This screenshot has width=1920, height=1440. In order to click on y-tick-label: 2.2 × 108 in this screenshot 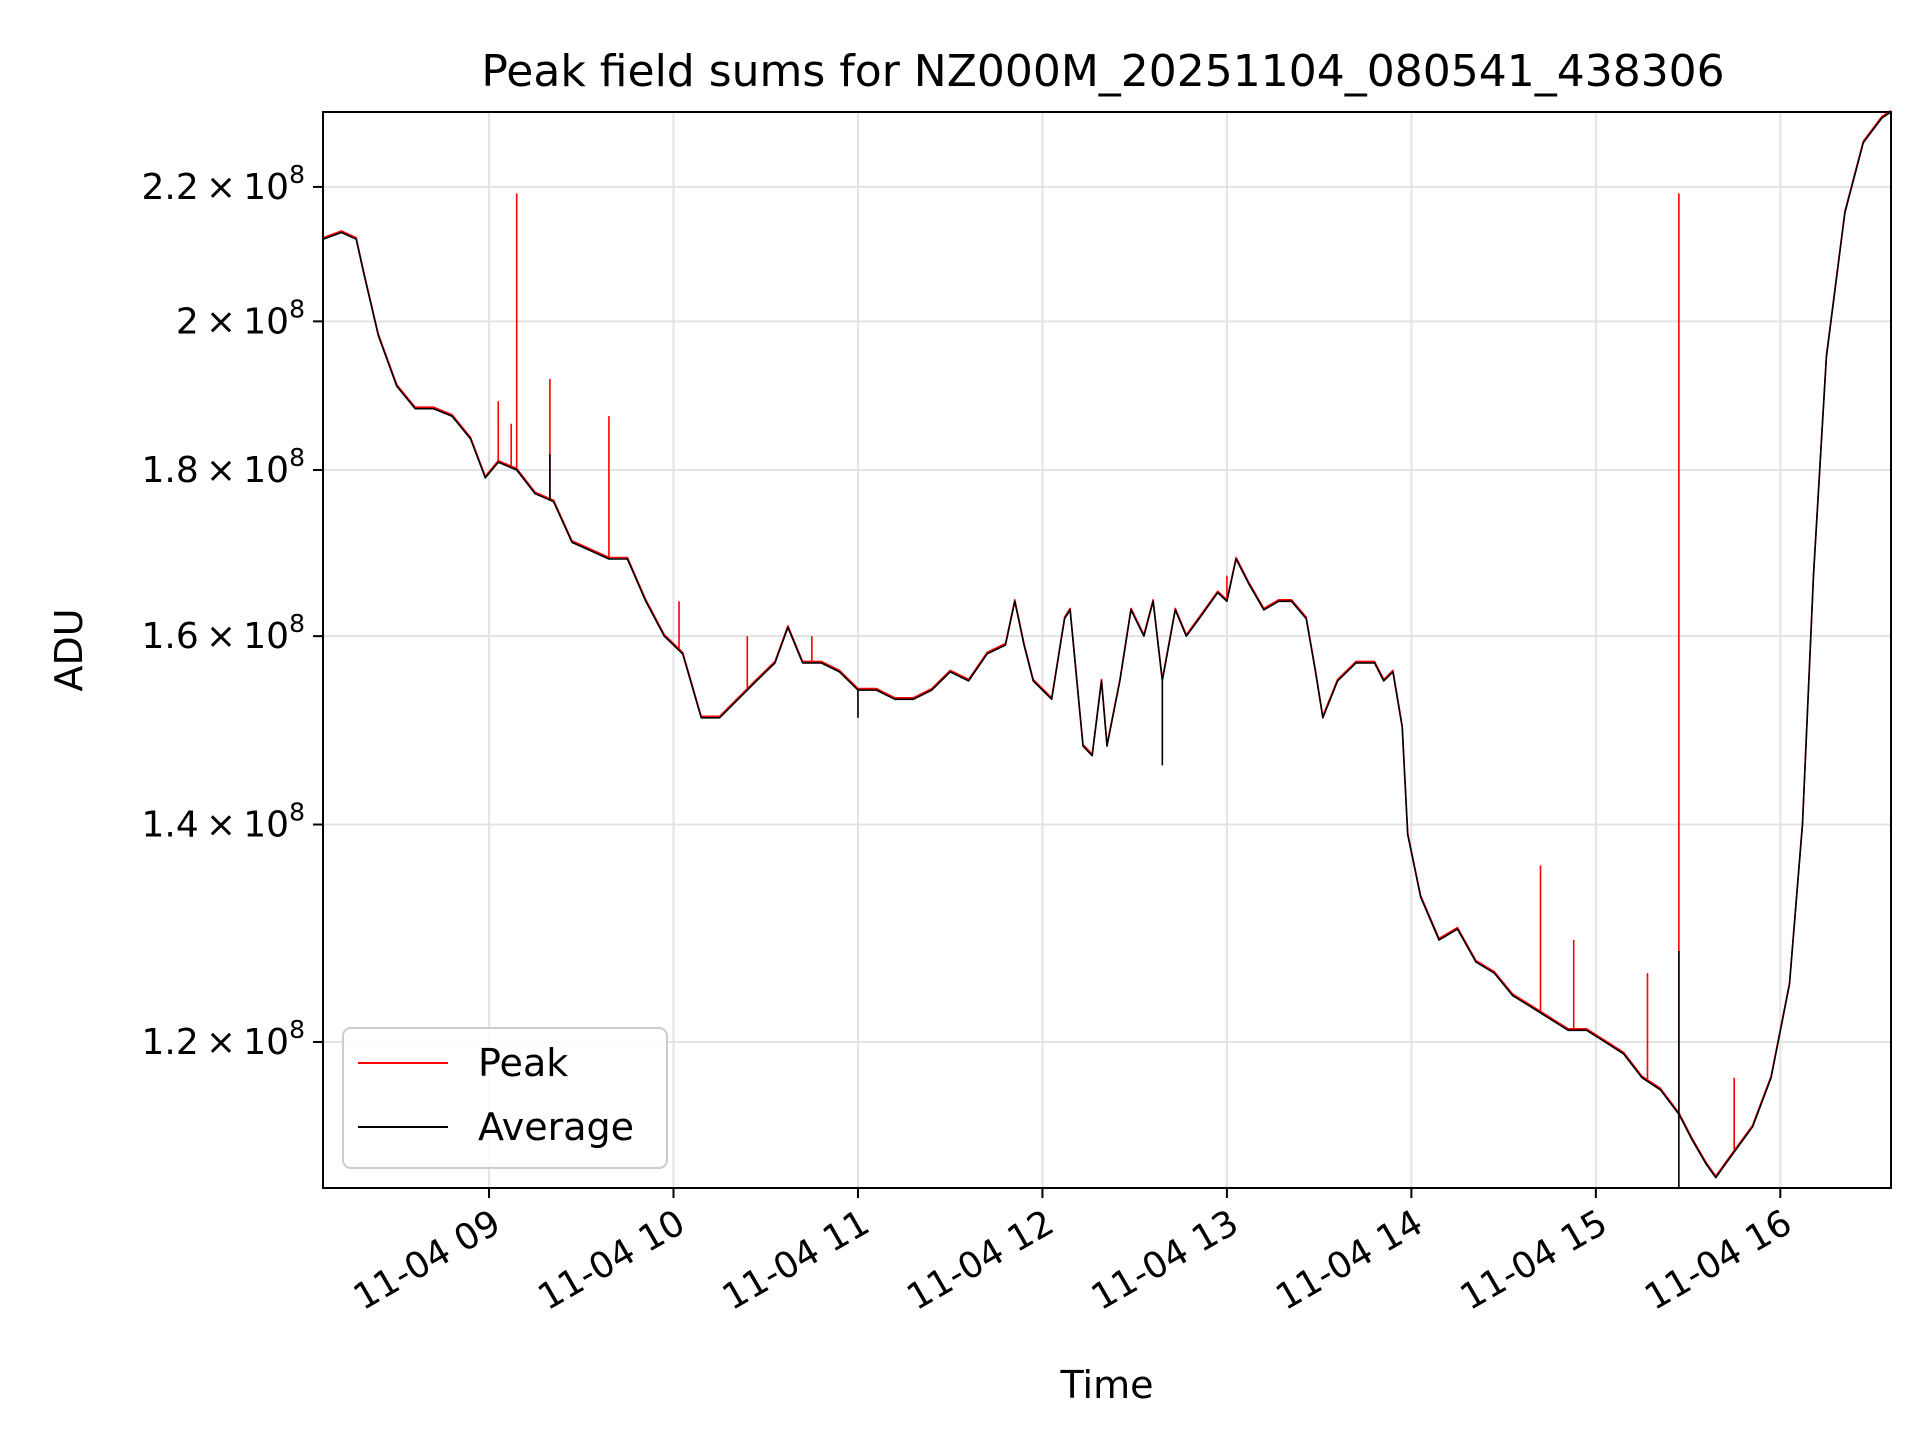, I will do `click(223, 184)`.